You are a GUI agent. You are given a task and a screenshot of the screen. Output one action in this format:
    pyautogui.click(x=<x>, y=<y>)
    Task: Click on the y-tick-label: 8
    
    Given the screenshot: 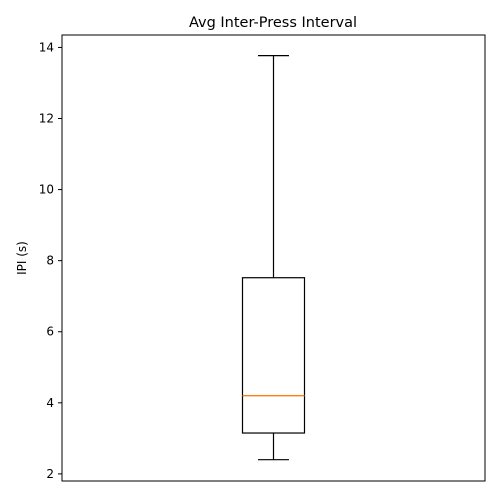 What is the action you would take?
    pyautogui.click(x=50, y=261)
    